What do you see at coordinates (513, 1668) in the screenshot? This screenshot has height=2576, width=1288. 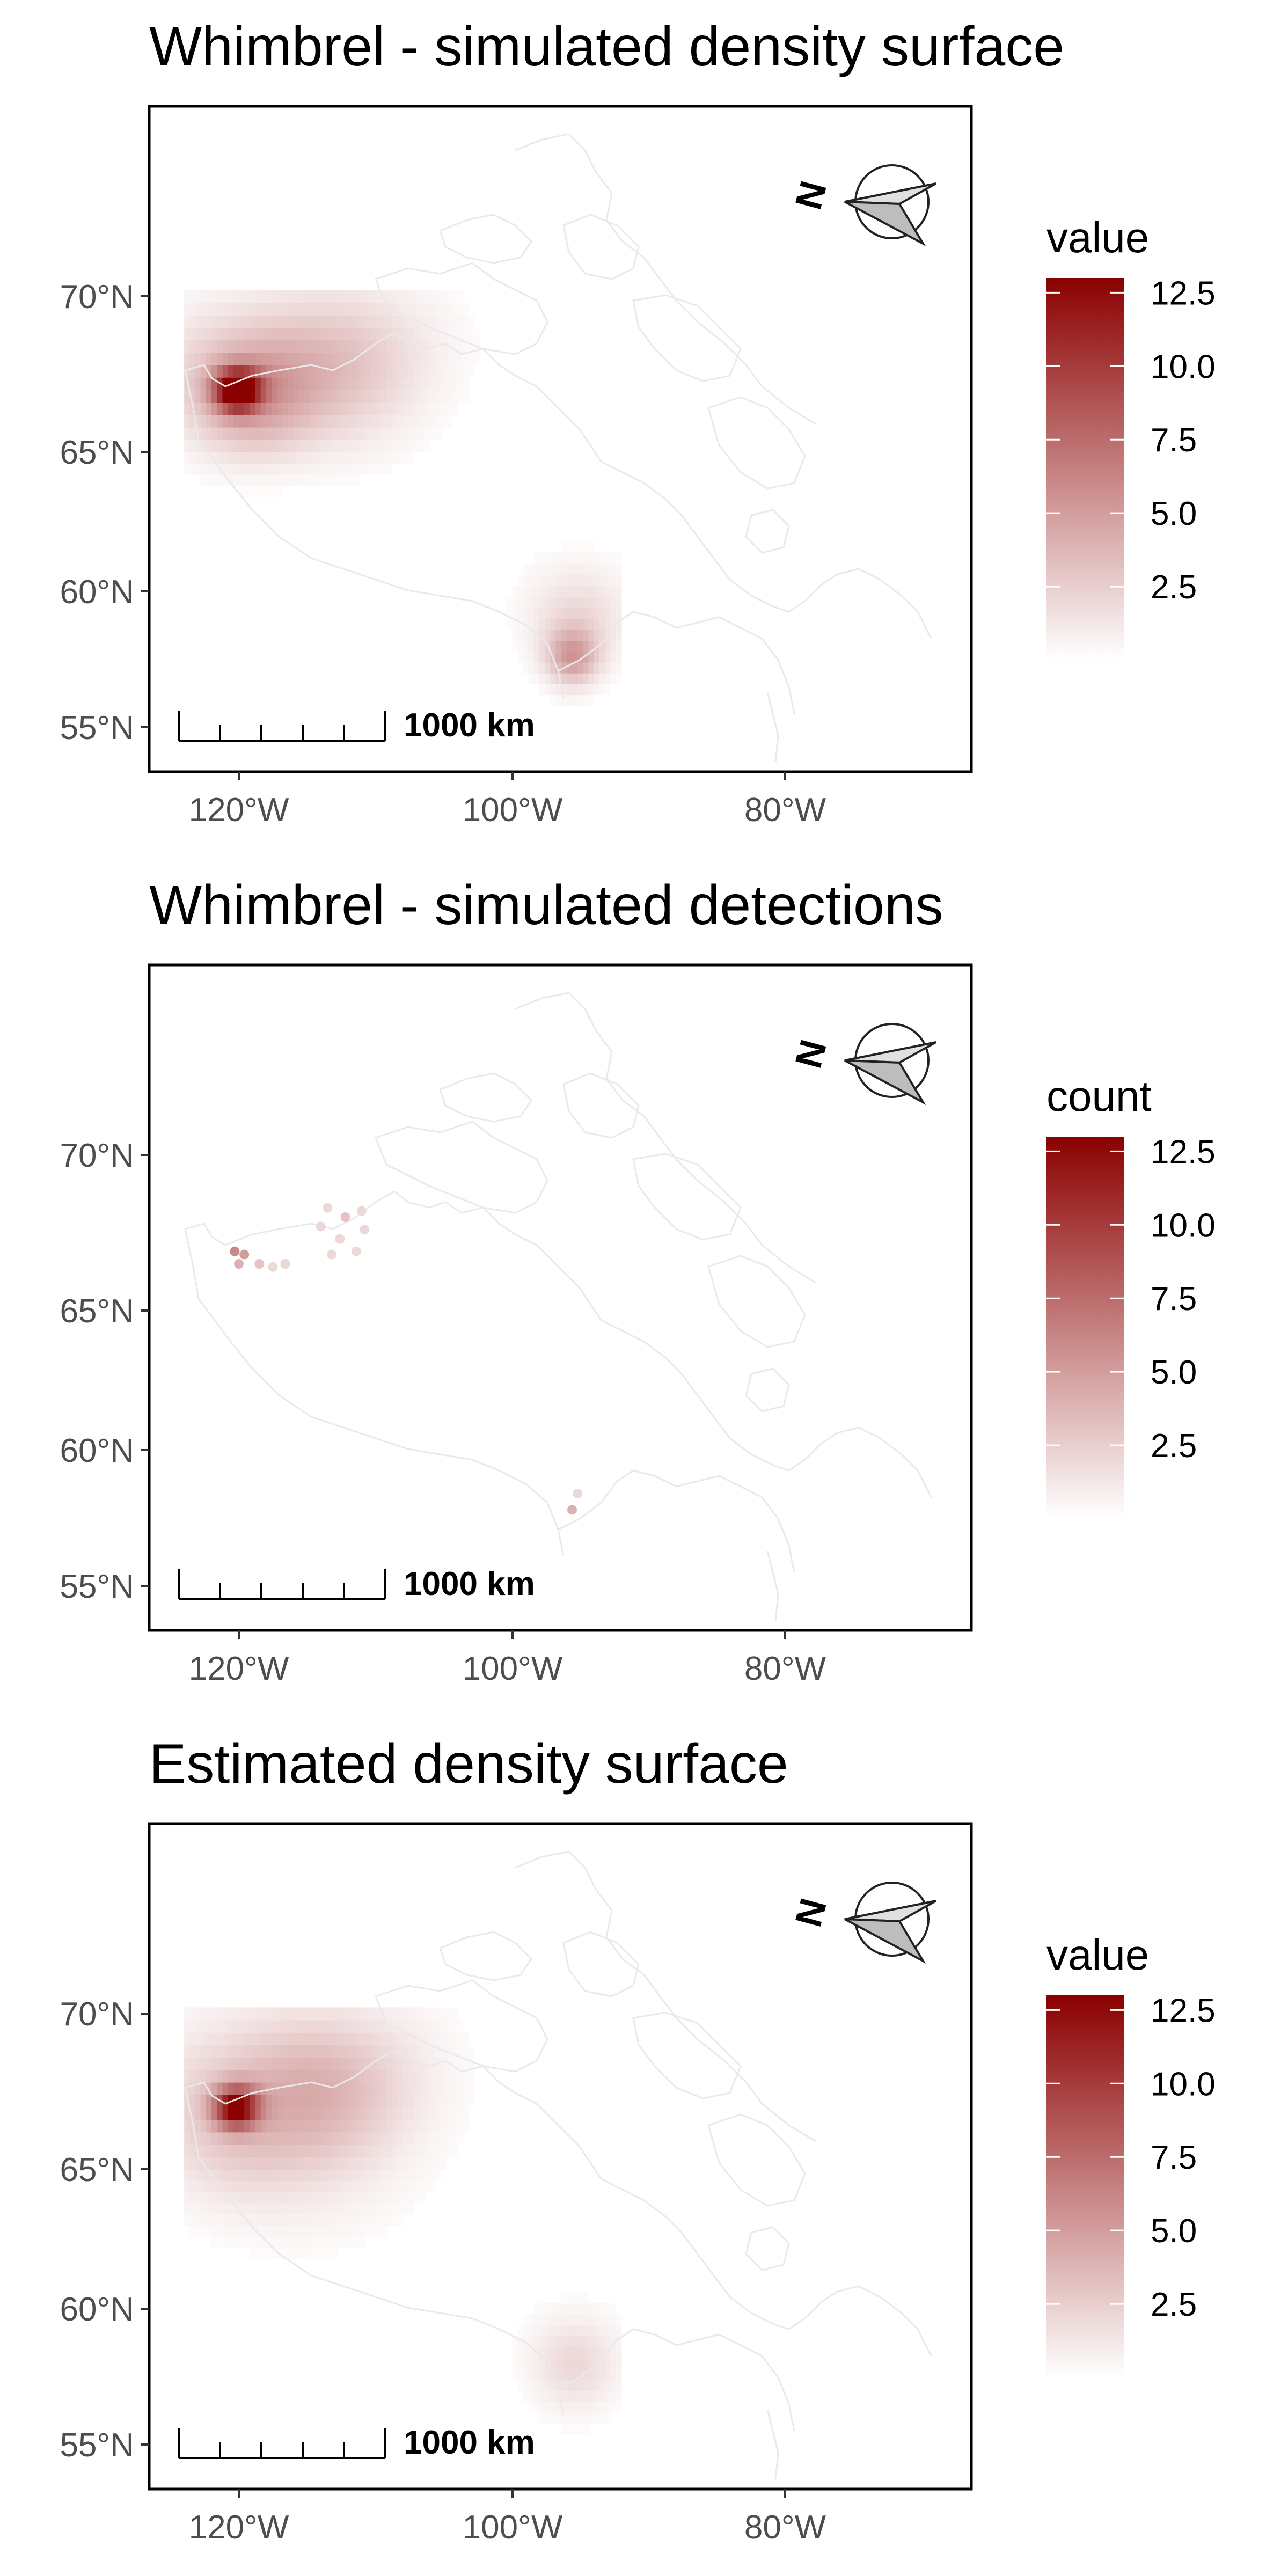 I see `lon-tick-label: 100°W` at bounding box center [513, 1668].